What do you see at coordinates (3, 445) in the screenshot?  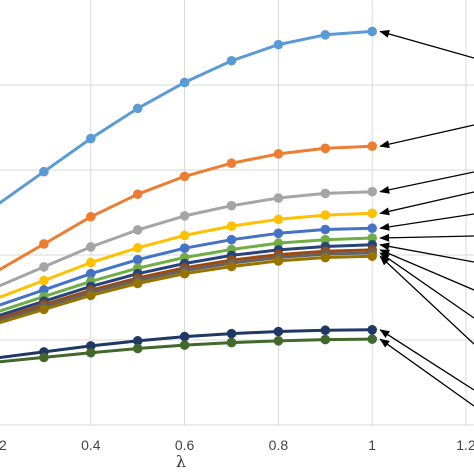 I see `x-tick-label: 0.2` at bounding box center [3, 445].